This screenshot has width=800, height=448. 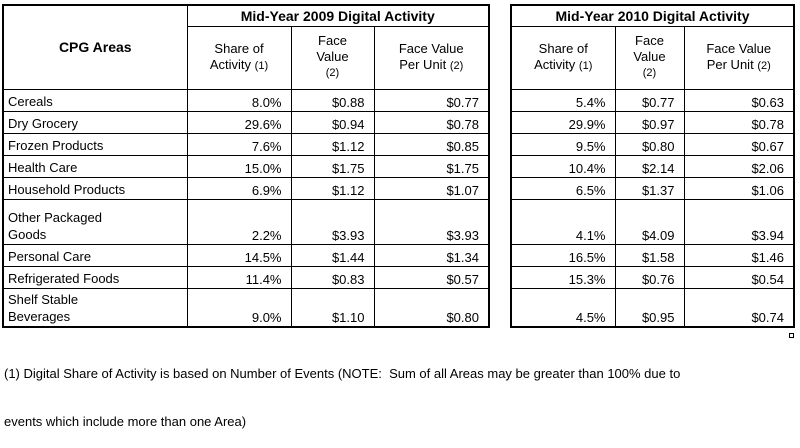 I want to click on table-row: 4.1% $4.09 $3.94, so click(x=652, y=221).